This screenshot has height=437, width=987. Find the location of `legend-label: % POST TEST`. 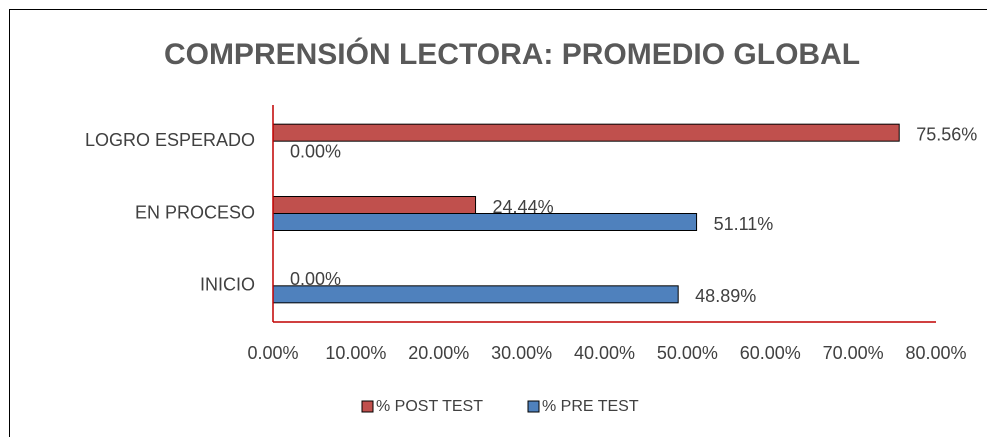

legend-label: % POST TEST is located at coordinates (429, 406).